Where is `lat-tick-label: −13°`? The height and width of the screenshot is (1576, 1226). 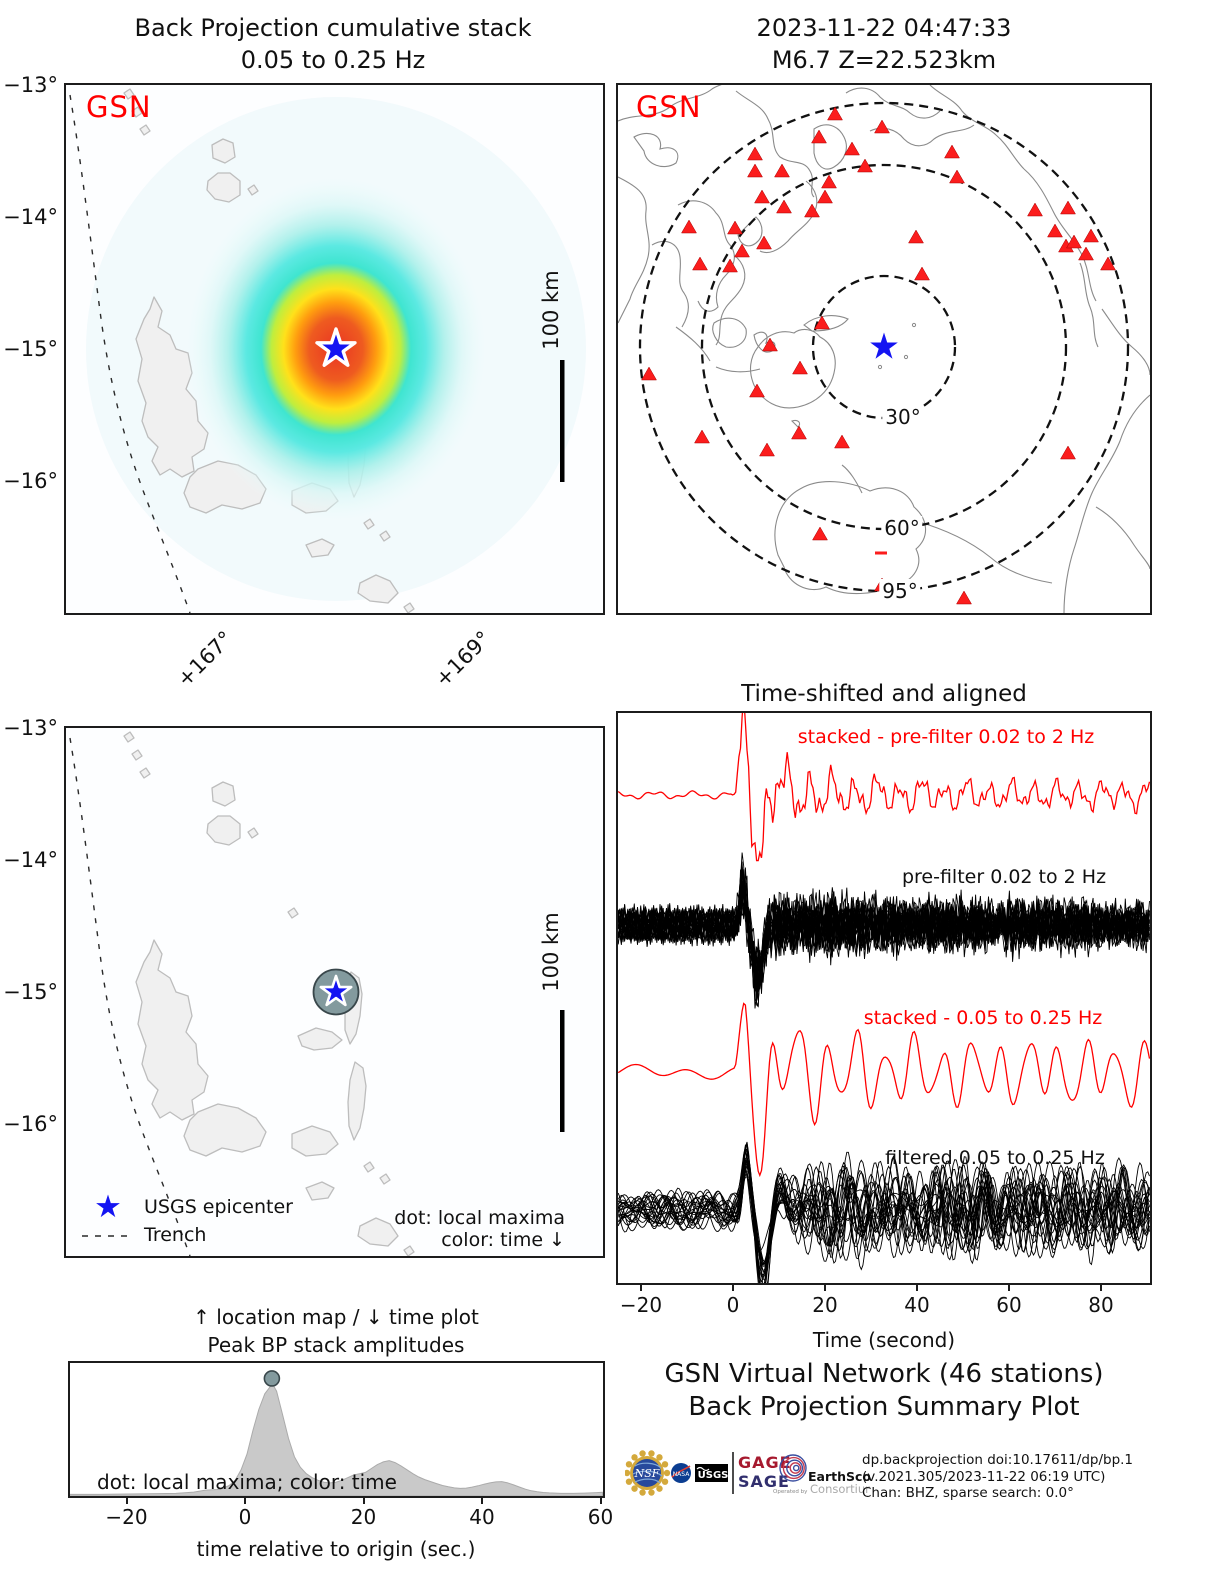 lat-tick-label: −13° is located at coordinates (30, 728).